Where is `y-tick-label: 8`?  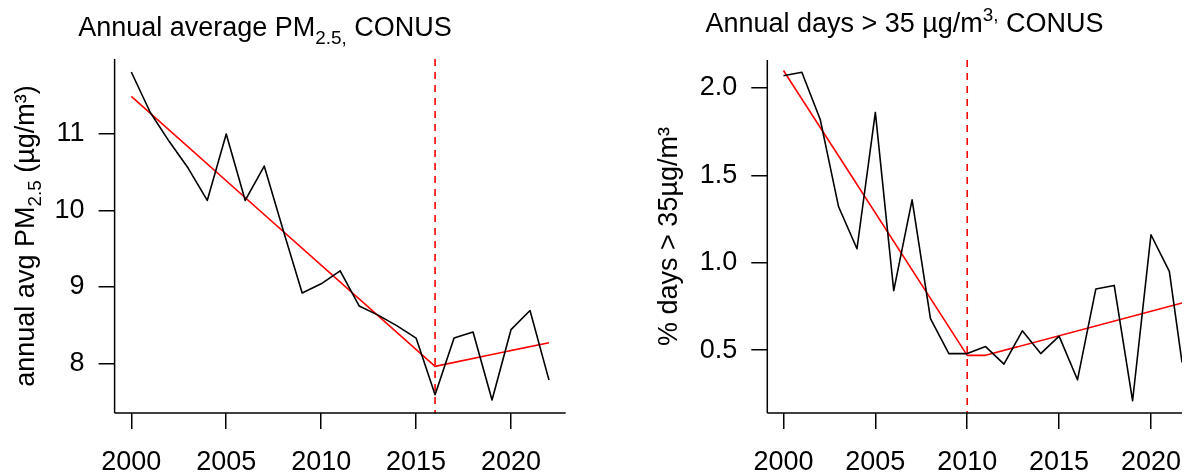
y-tick-label: 8 is located at coordinates (77, 361).